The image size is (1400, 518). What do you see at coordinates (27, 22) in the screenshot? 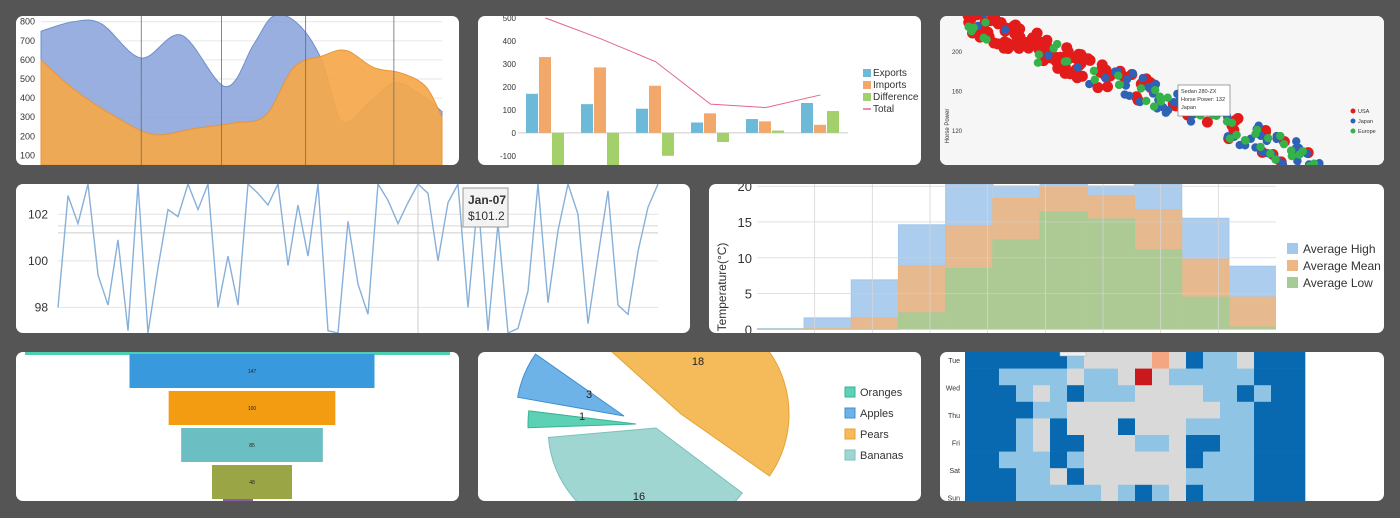
I see `y-tick-label: 800` at bounding box center [27, 22].